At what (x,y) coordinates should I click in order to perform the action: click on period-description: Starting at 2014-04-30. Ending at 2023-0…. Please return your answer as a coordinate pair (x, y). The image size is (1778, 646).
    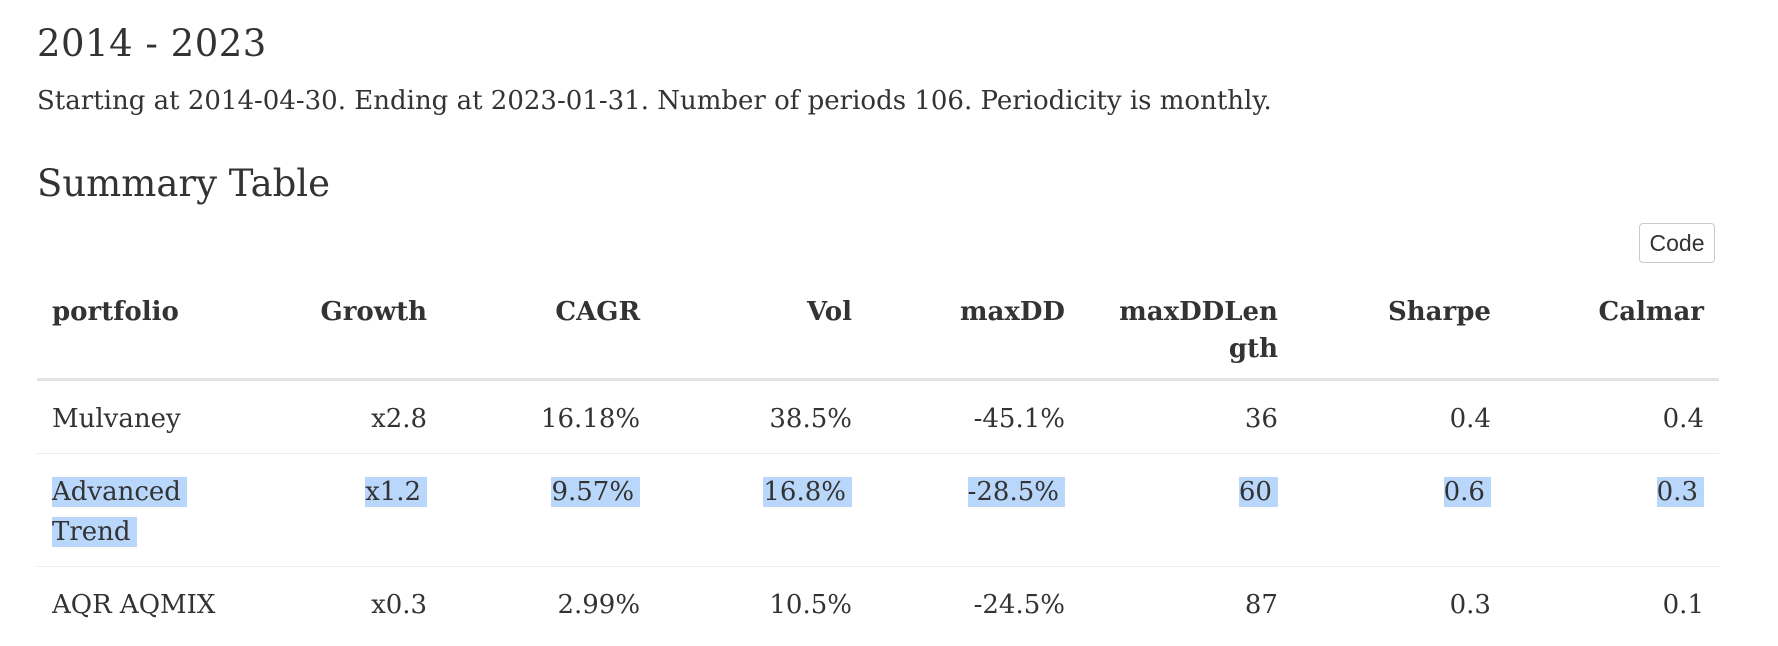
    Looking at the image, I should click on (654, 101).